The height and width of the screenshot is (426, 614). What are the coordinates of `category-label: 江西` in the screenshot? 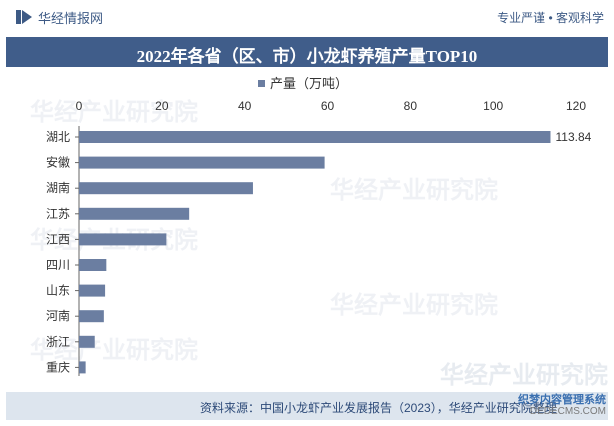 It's located at (58, 239).